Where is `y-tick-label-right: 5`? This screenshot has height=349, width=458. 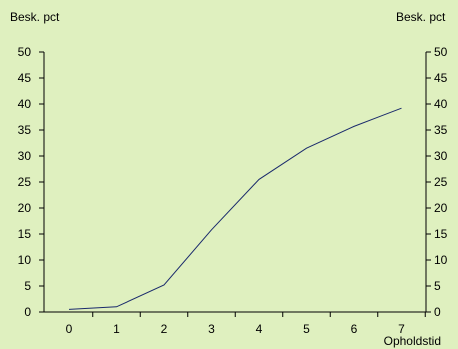 y-tick-label-right: 5 is located at coordinates (437, 286).